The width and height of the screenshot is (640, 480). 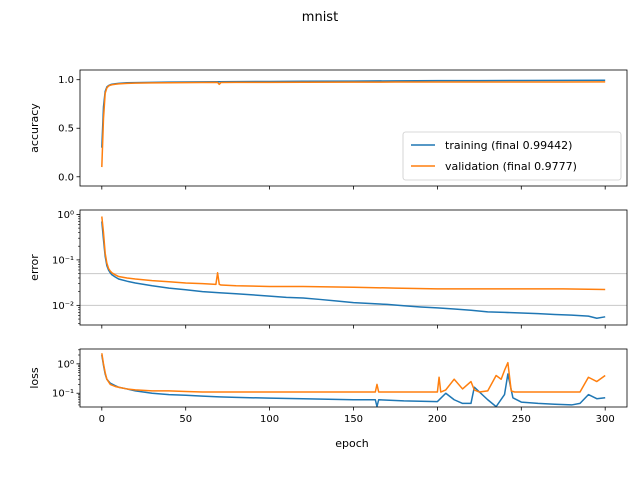 I want to click on x-tick-label: 250, so click(x=521, y=419).